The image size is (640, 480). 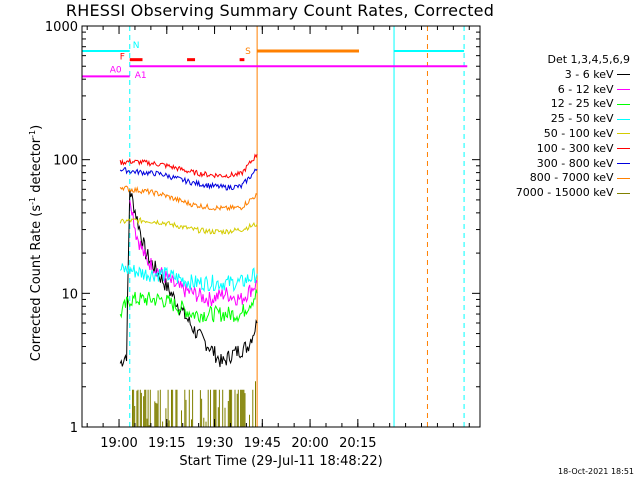 What do you see at coordinates (116, 70) in the screenshot?
I see `flag-label-a0: A0` at bounding box center [116, 70].